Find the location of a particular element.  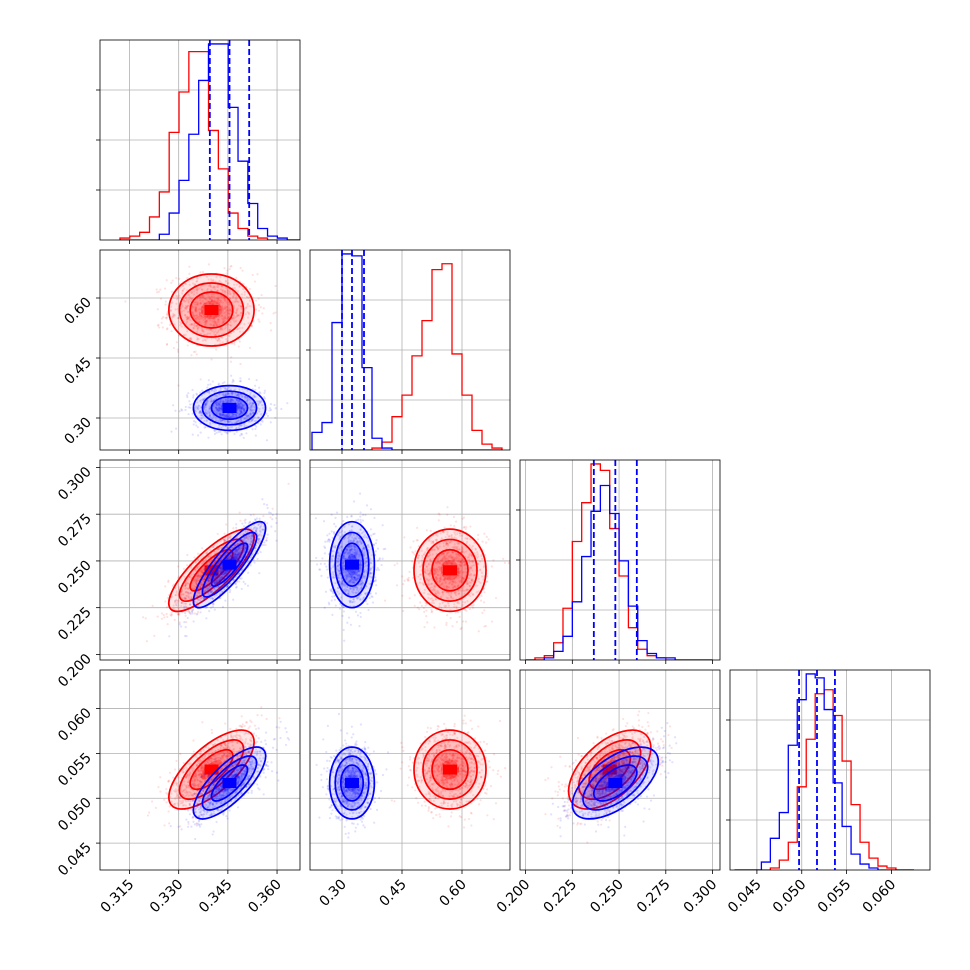

y-tick-label: 0.055 is located at coordinates (75, 770).